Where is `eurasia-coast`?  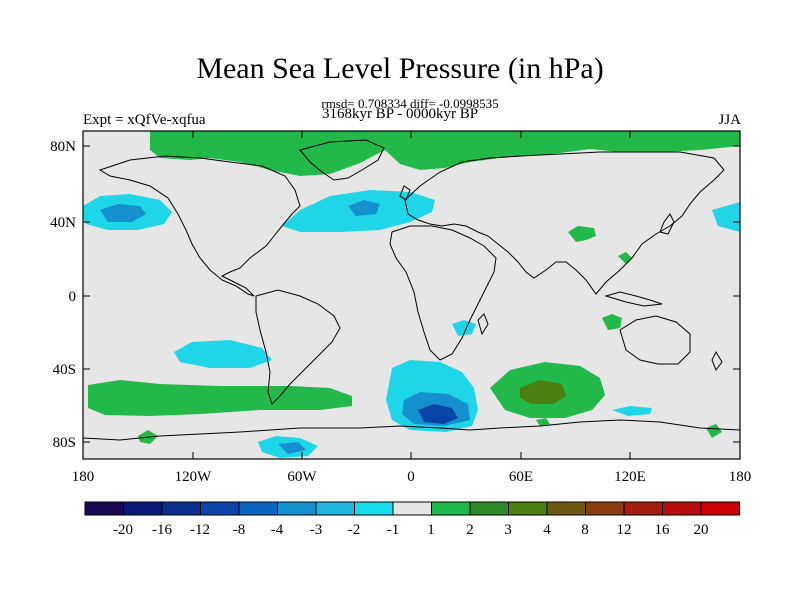
eurasia-coast is located at coordinates (564, 223).